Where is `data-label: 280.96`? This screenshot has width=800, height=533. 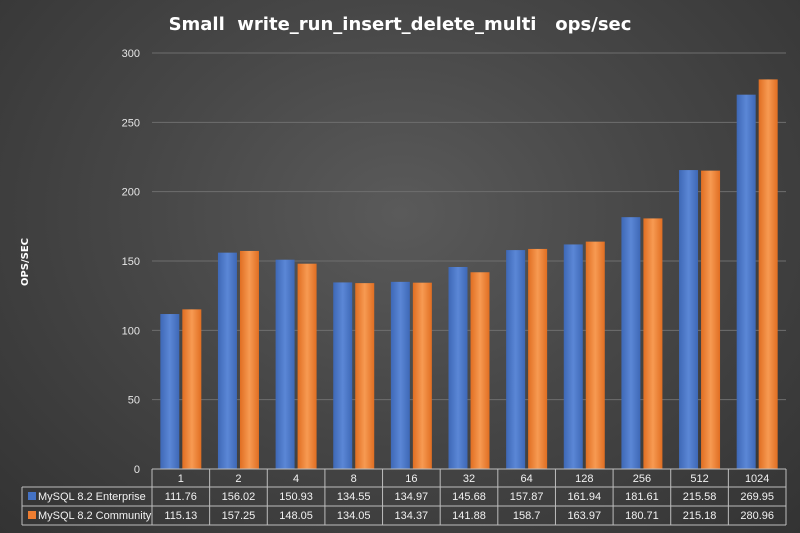 data-label: 280.96 is located at coordinates (757, 516).